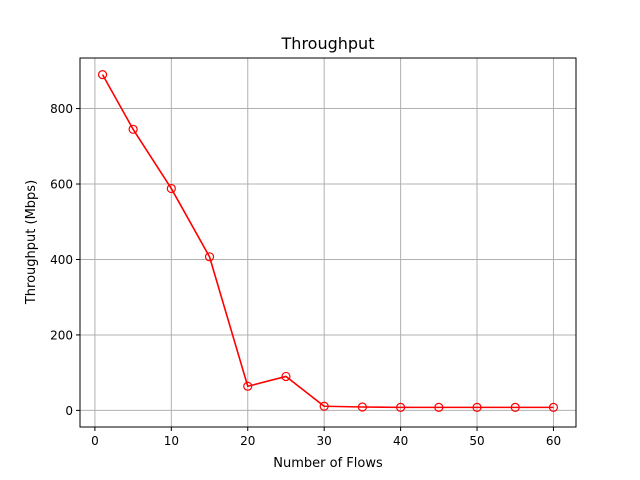 The image size is (640, 480). Describe the element at coordinates (171, 441) in the screenshot. I see `x-tick-label: 10` at that location.